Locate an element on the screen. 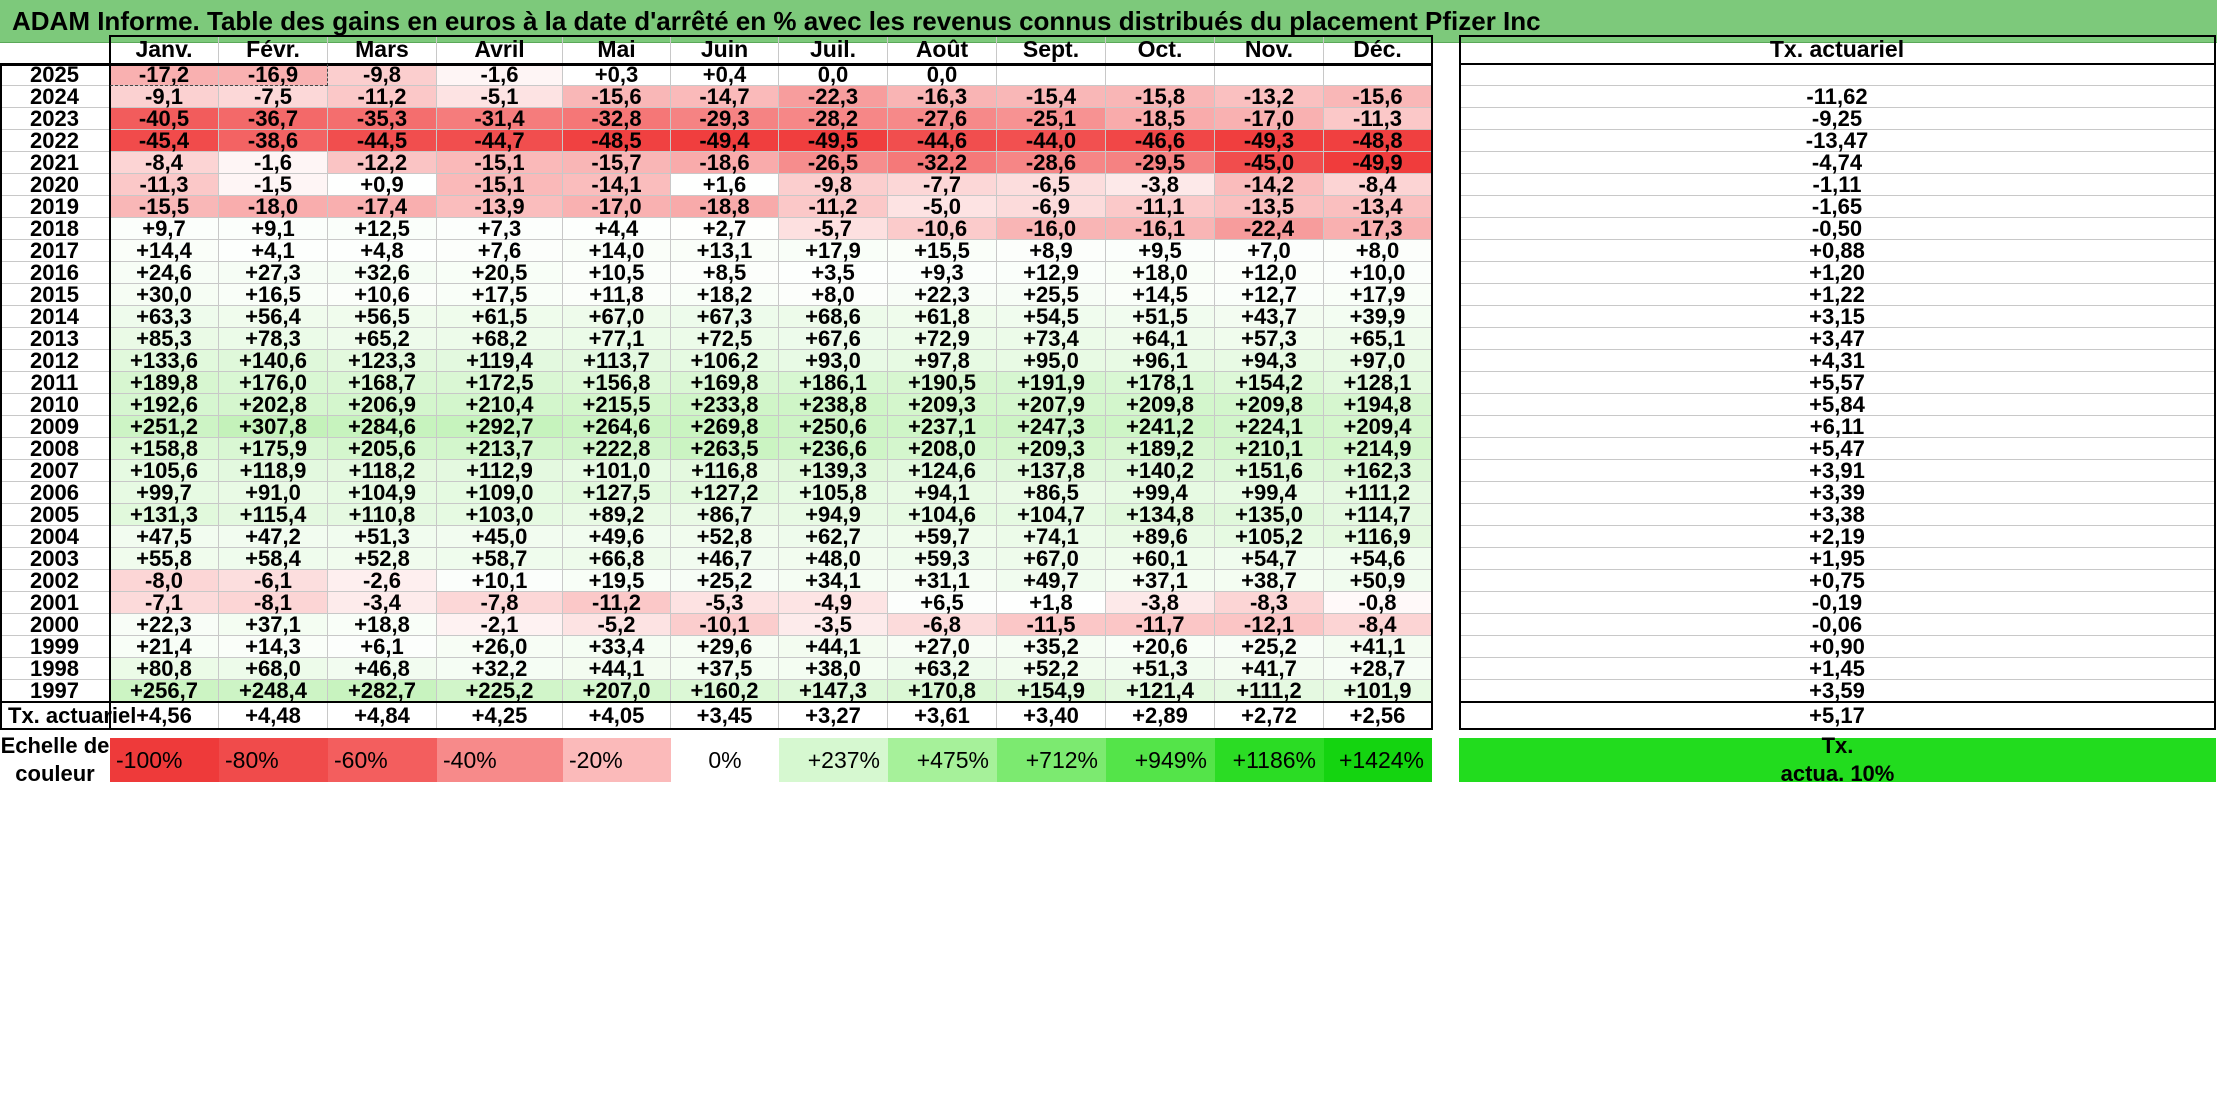 This screenshot has height=1106, width=2217. value-cell: +116,9 is located at coordinates (1378, 536).